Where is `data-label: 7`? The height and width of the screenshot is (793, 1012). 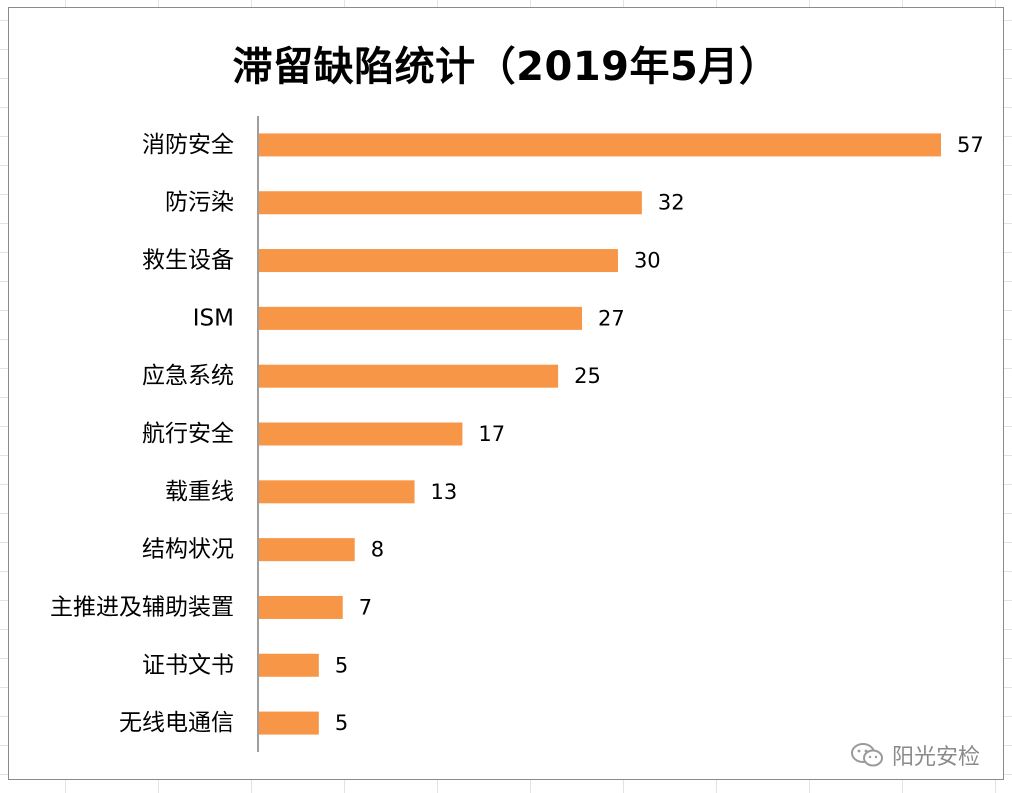 data-label: 7 is located at coordinates (365, 607).